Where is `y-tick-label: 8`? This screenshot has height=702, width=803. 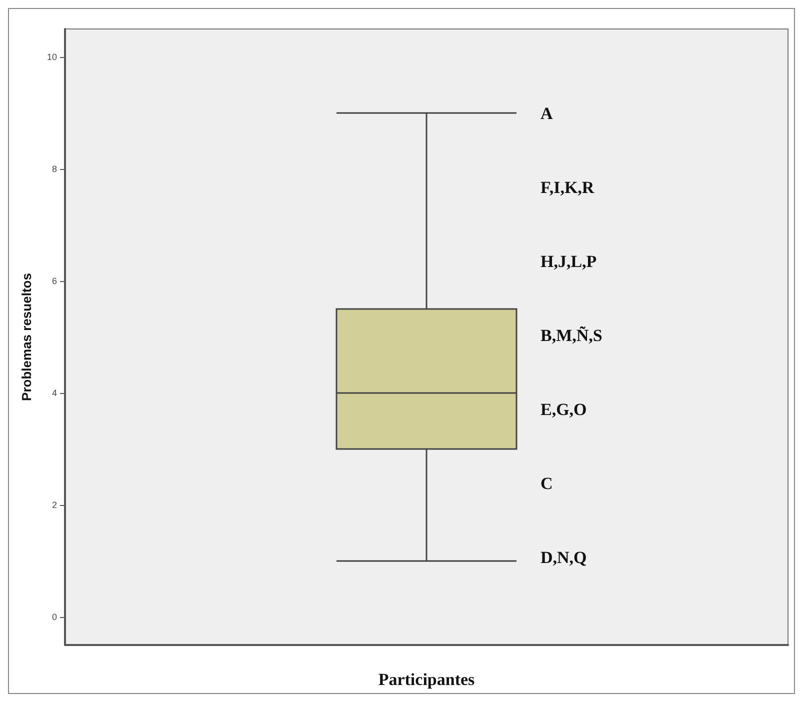 y-tick-label: 8 is located at coordinates (54, 169).